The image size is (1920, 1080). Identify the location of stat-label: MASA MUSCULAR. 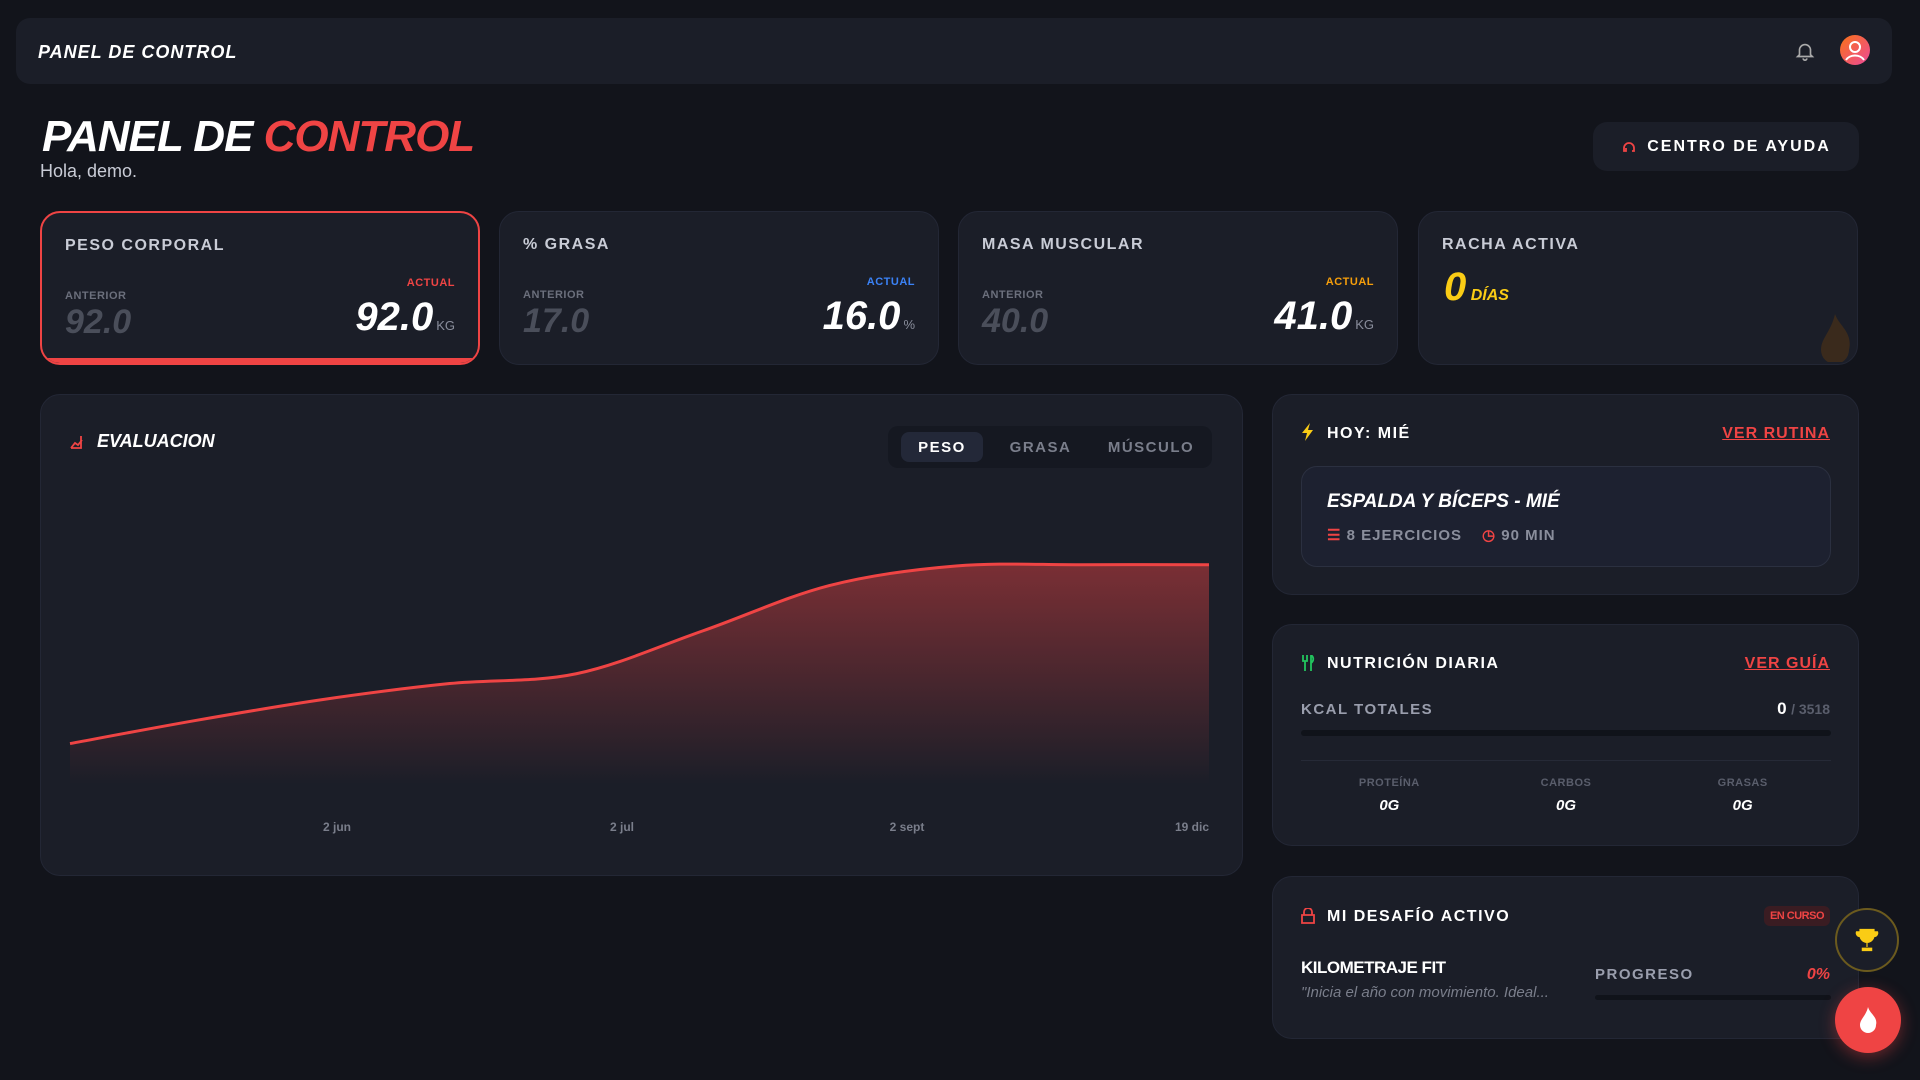
(1063, 244).